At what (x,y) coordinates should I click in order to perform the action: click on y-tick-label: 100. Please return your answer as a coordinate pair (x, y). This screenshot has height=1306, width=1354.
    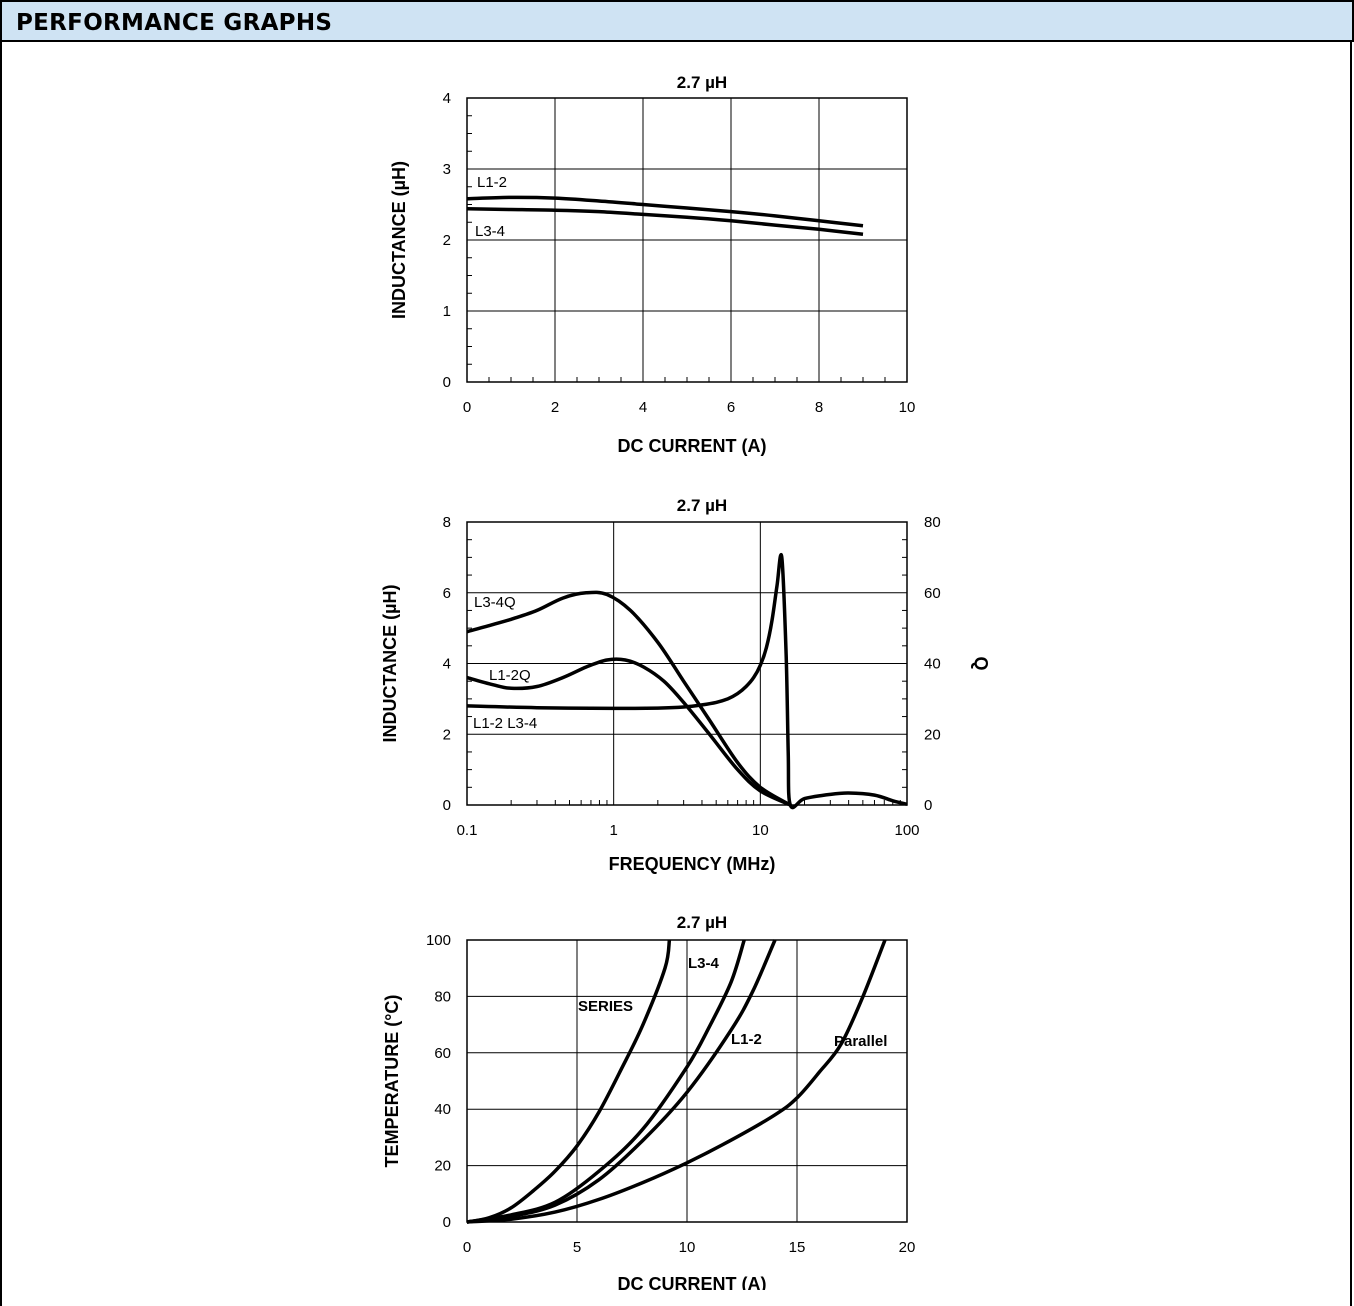
    Looking at the image, I should click on (438, 940).